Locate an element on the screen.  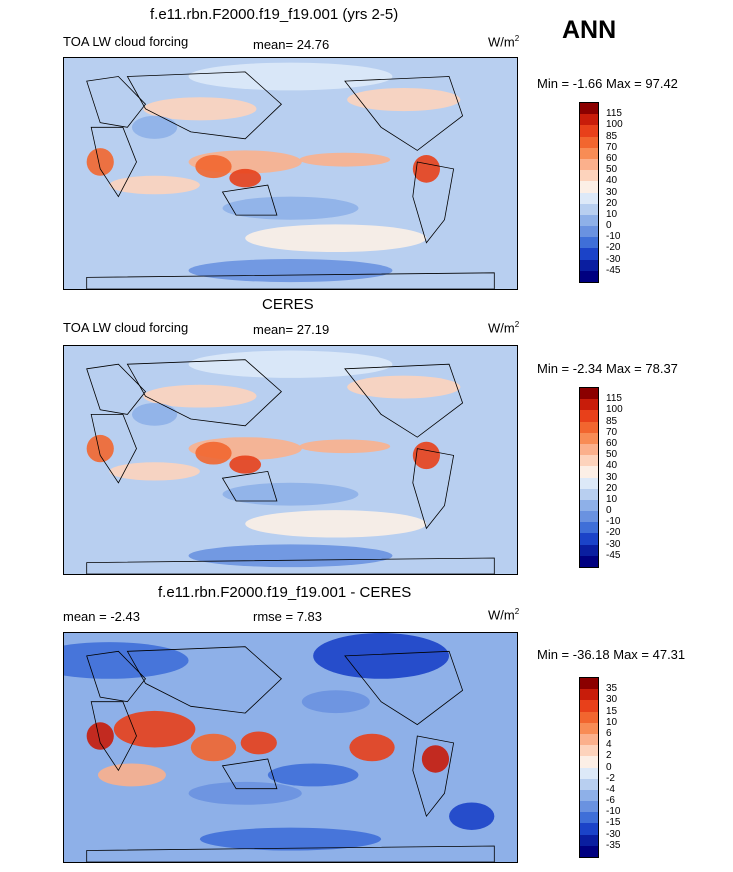
colorbar-tick-label: -20 is located at coordinates (613, 533).